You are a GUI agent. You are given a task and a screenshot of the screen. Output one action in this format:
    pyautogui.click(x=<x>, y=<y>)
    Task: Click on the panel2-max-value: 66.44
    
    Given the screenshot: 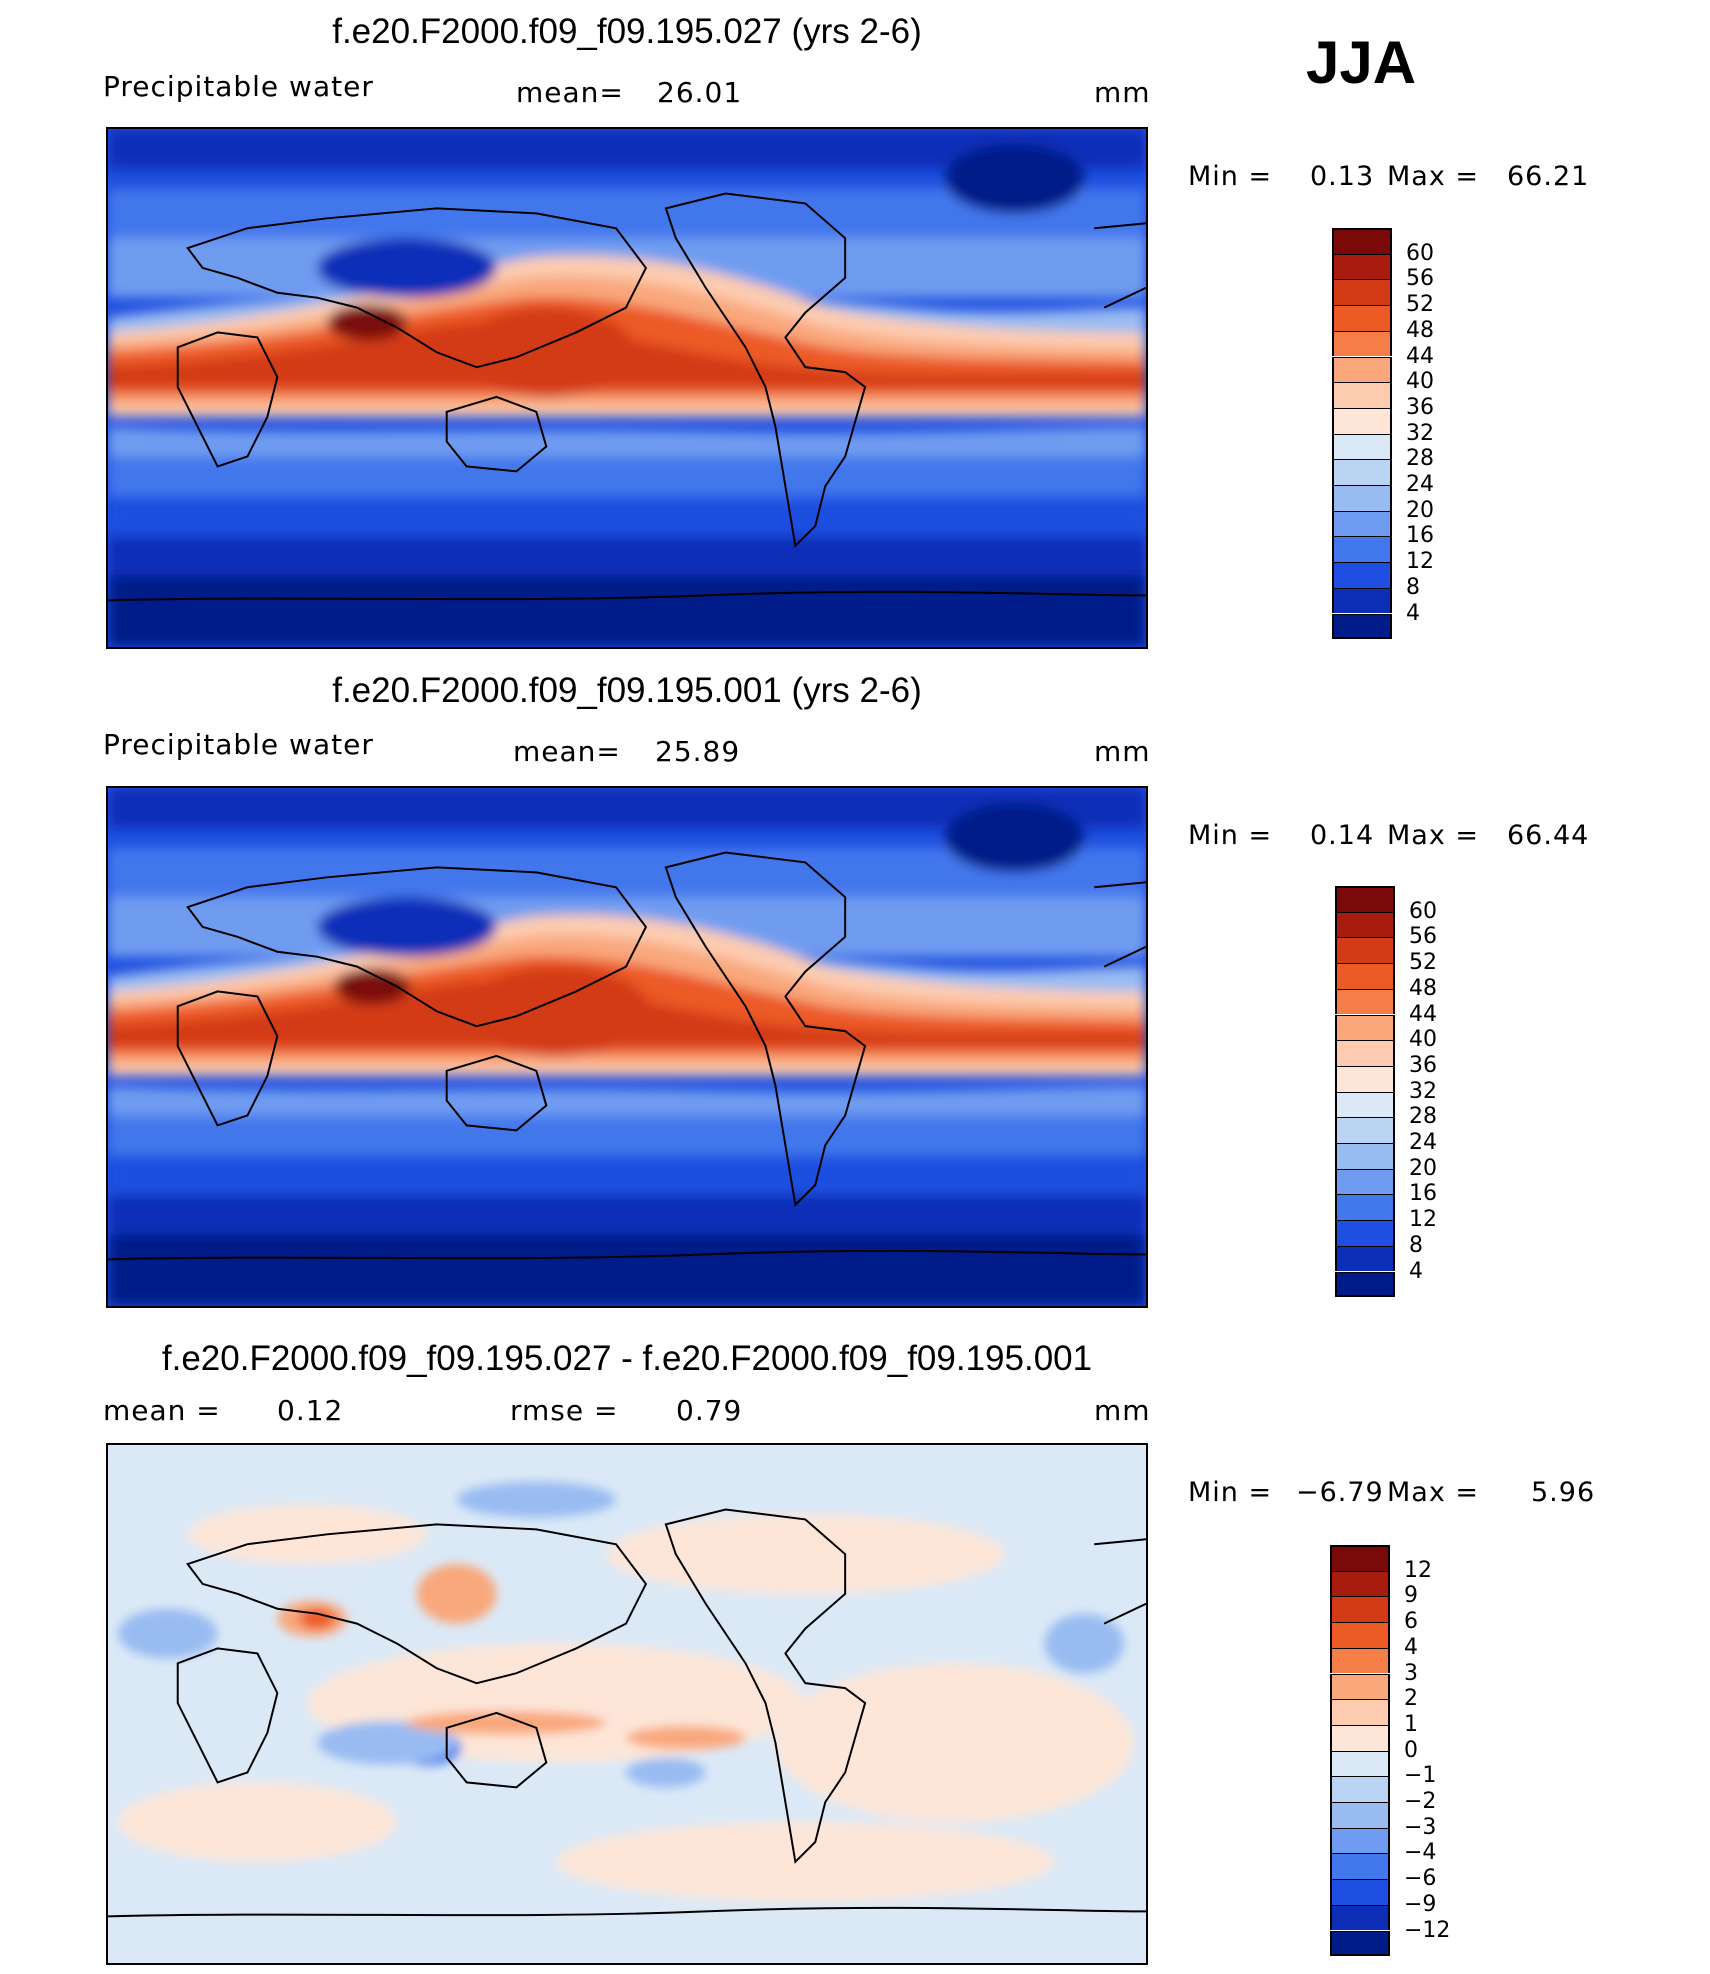 What is the action you would take?
    pyautogui.click(x=1548, y=835)
    